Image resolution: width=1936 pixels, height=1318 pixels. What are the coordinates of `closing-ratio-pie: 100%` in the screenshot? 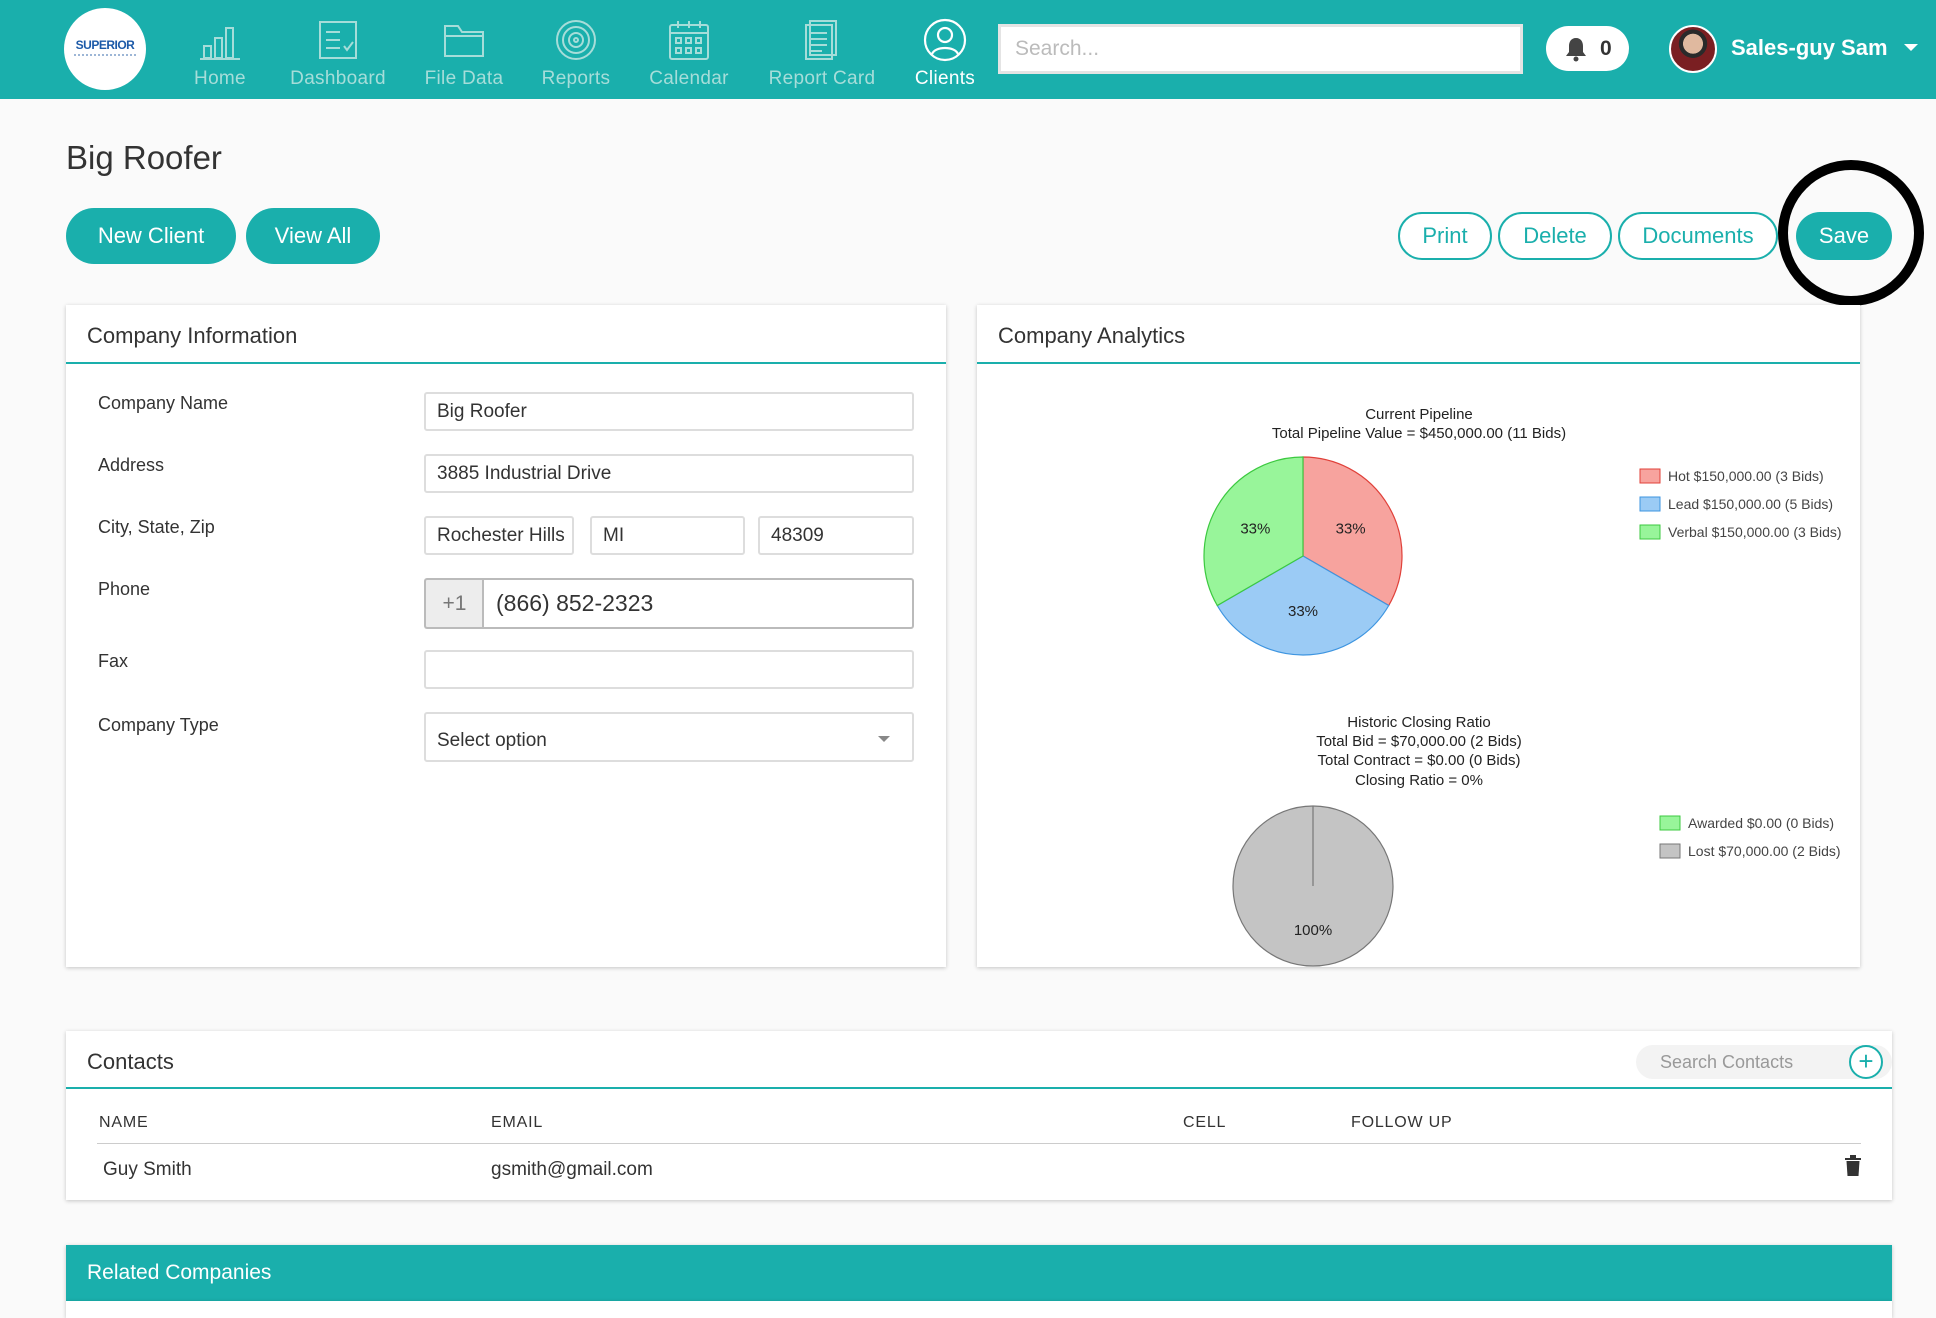 It's located at (1313, 886).